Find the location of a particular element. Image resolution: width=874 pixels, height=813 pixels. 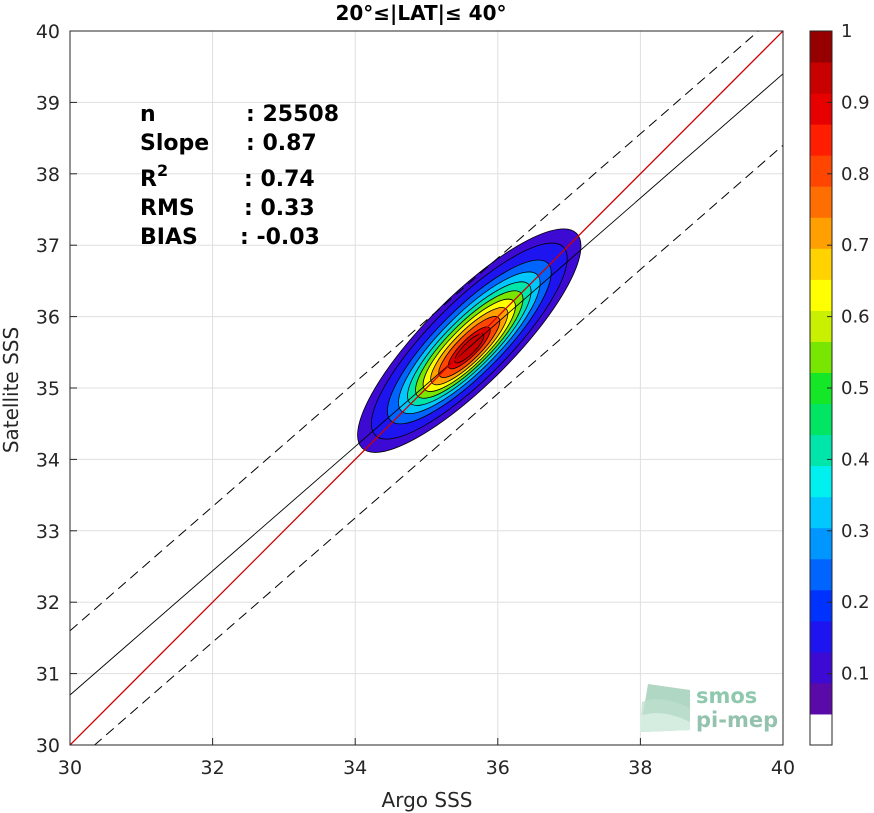

x-axis-label: Argo SSS is located at coordinates (427, 800).